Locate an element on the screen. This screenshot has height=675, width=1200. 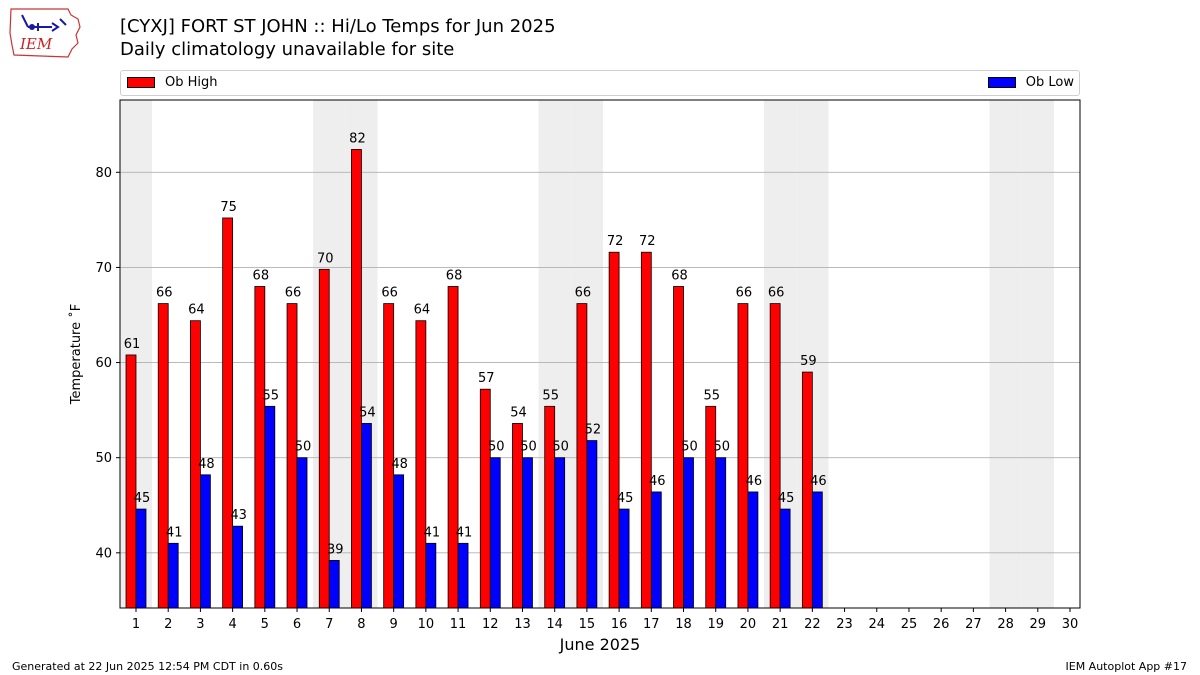
bar-value-label: 43 is located at coordinates (238, 515).